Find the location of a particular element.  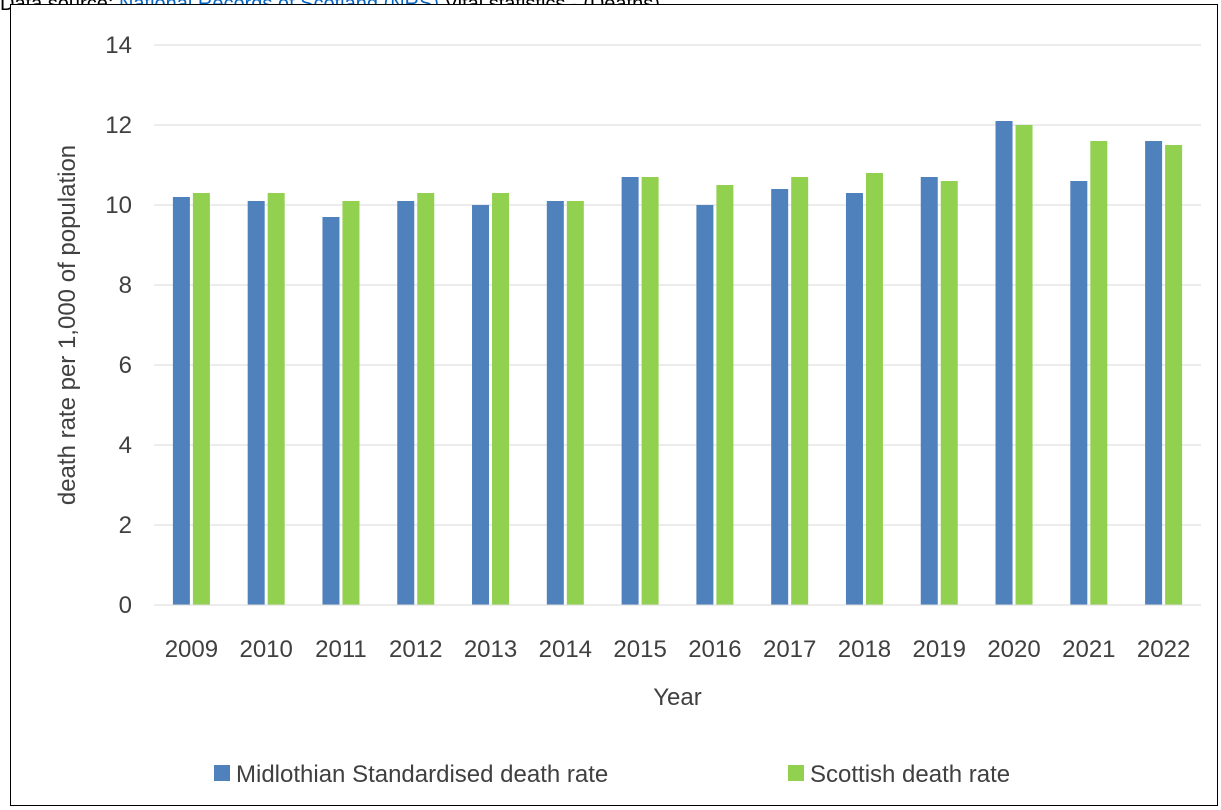

y-tick-labels: 0 2 4 6 8 10 12 14 is located at coordinates (118, 325).